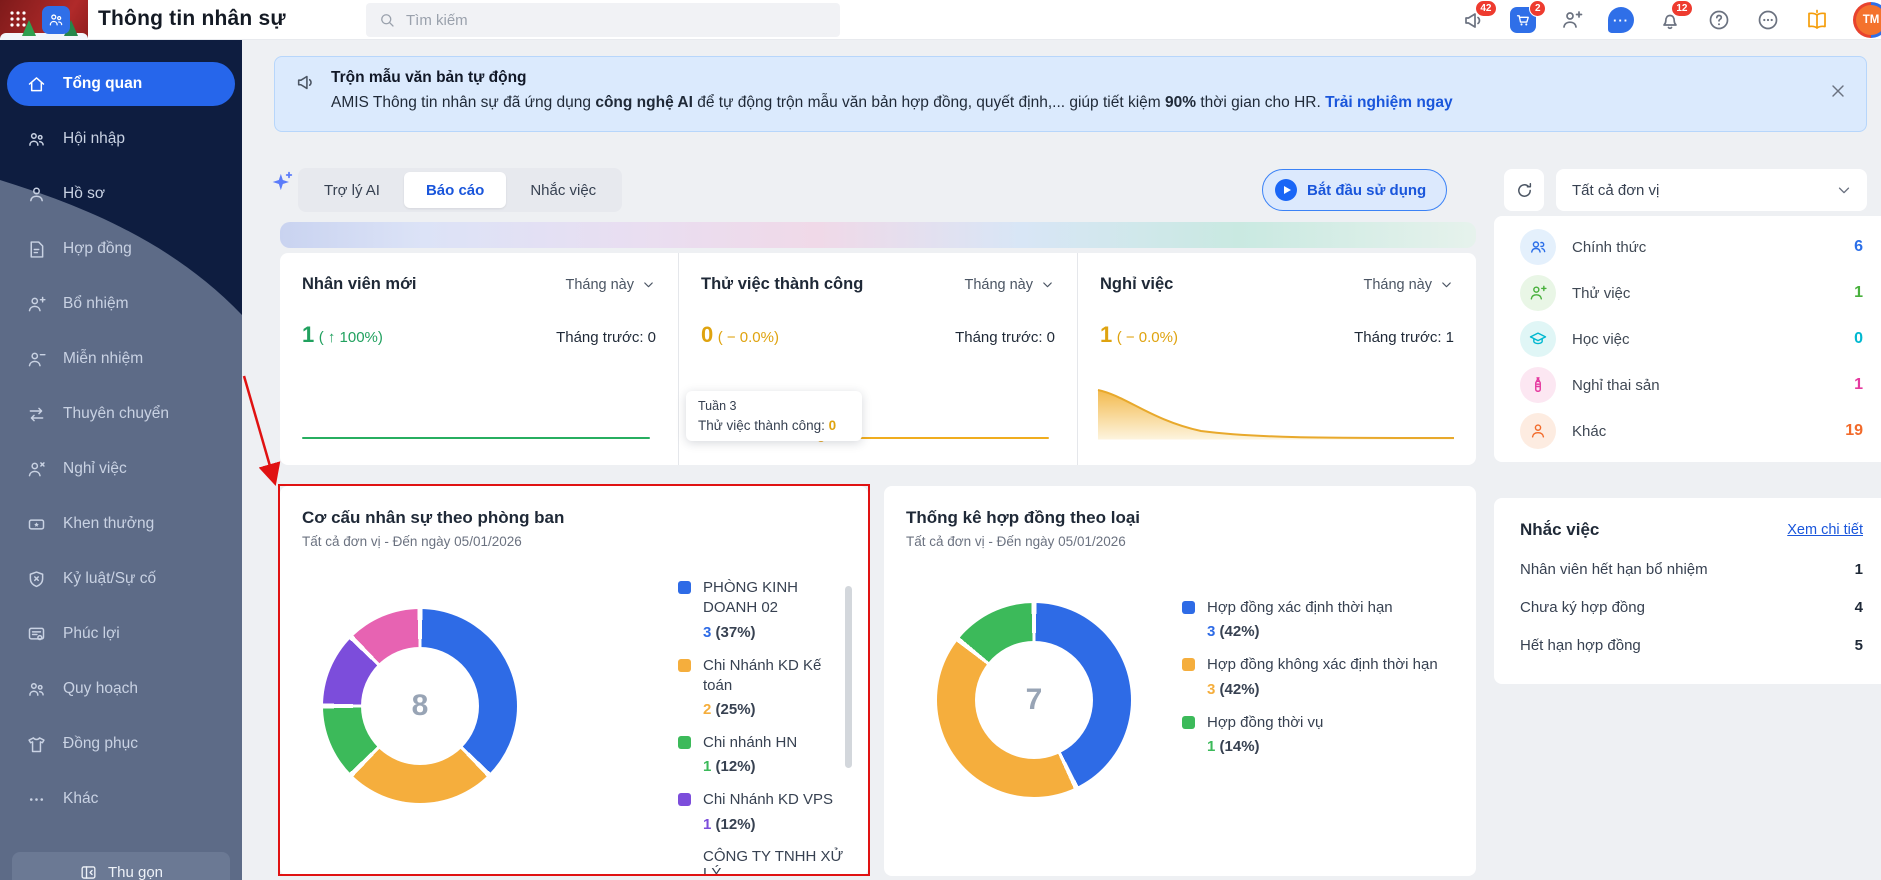 This screenshot has height=880, width=1881. What do you see at coordinates (563, 190) in the screenshot?
I see `tab-nhac-viec: Nhắc việc` at bounding box center [563, 190].